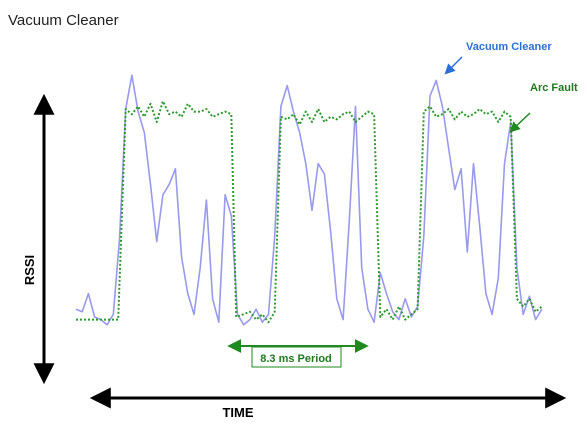  I want to click on annotation-period: 8.3 ms Period, so click(298, 353).